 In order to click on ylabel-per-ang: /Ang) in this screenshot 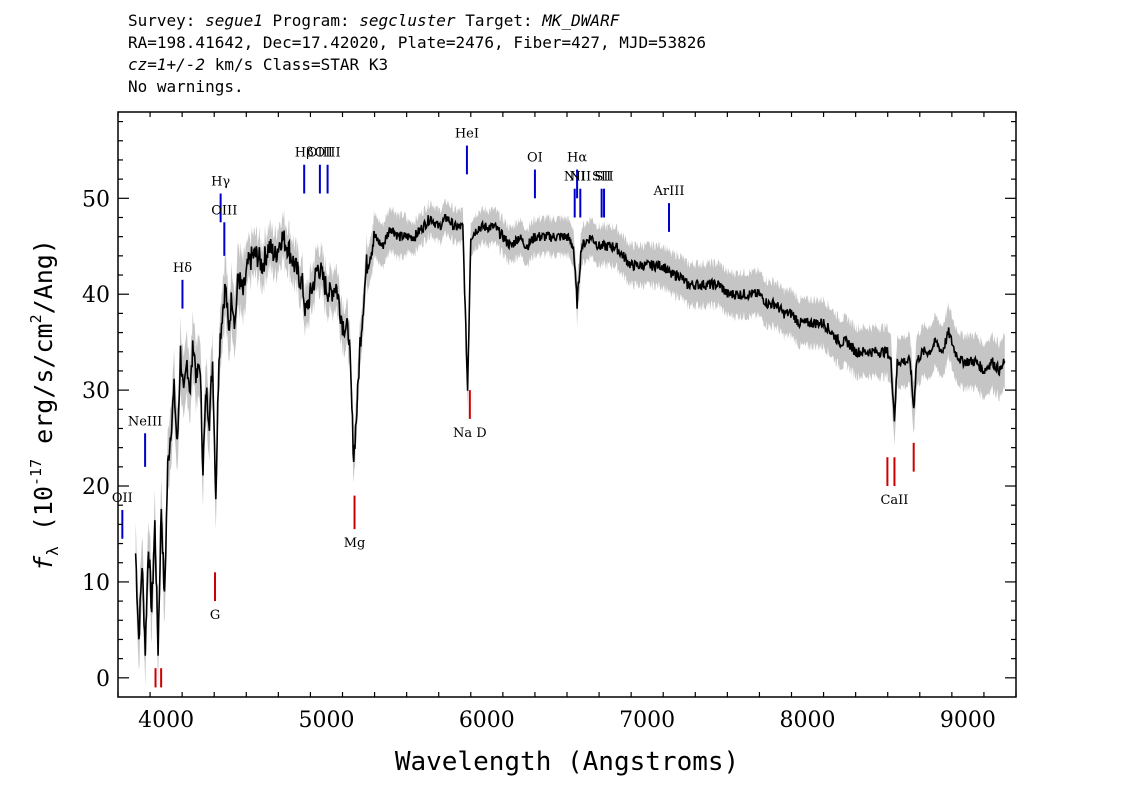, I will do `click(43, 276)`.